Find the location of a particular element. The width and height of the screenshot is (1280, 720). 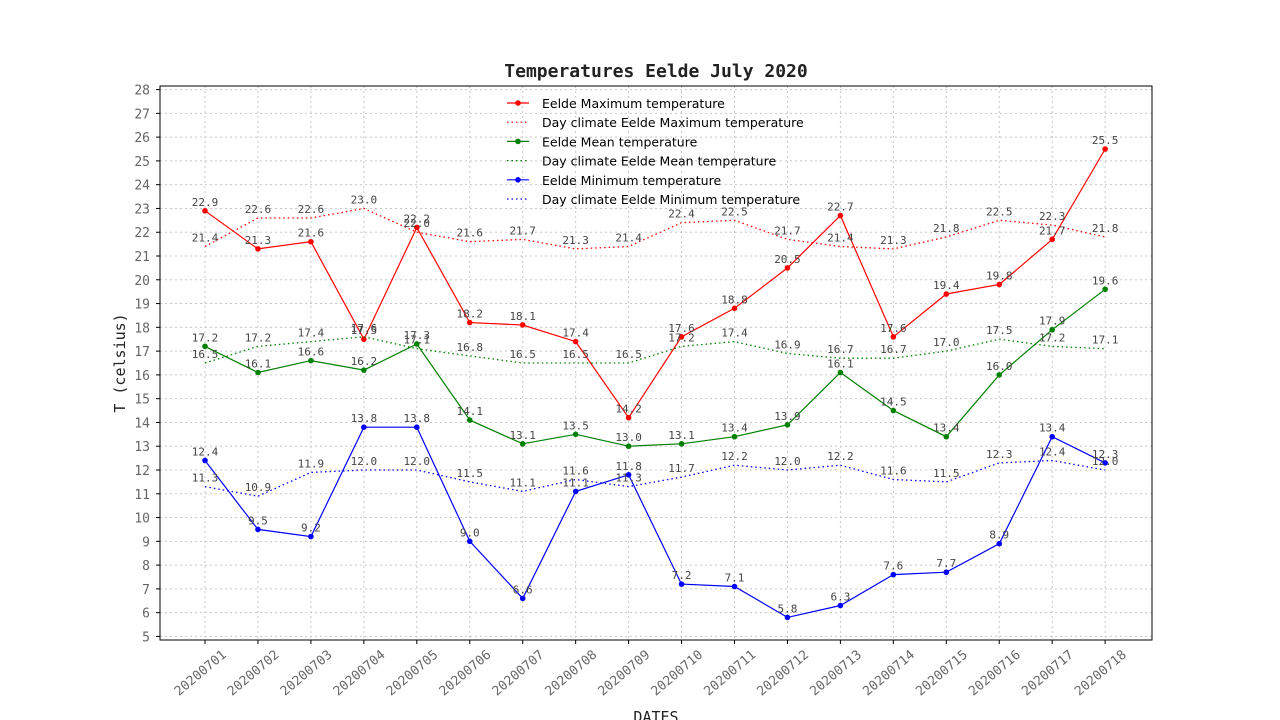

data-label: 12.2 is located at coordinates (840, 456).